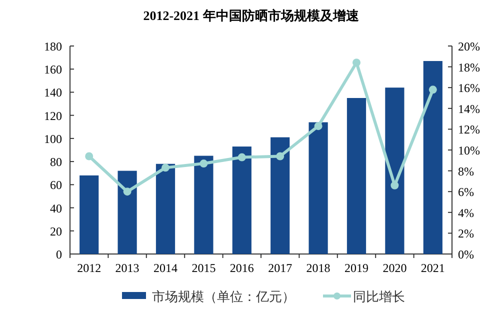  I want to click on x-tick-label: 2019, so click(356, 268).